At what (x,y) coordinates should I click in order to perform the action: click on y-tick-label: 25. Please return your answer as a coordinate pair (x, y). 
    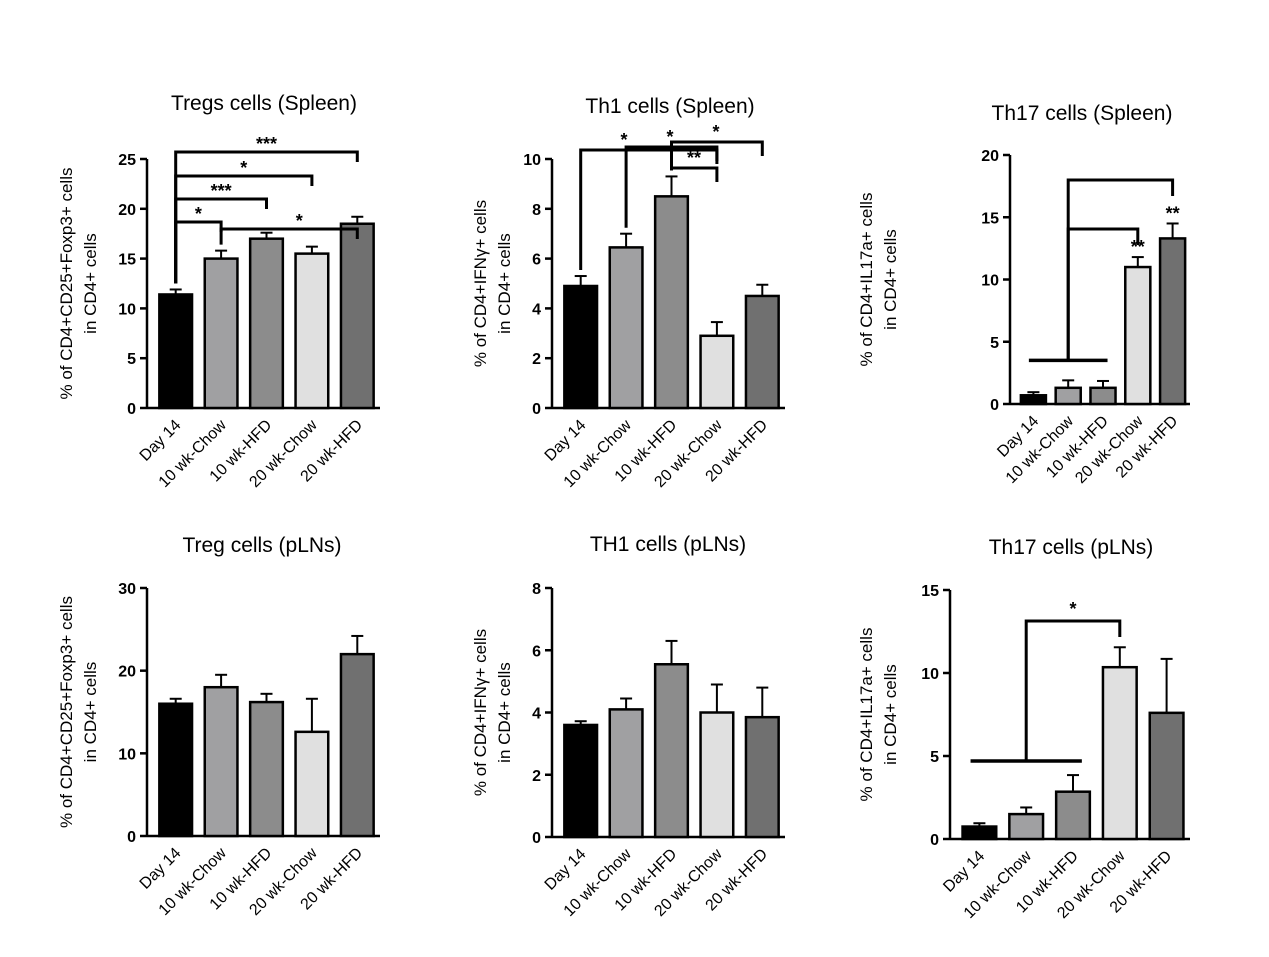
    Looking at the image, I should click on (127, 160).